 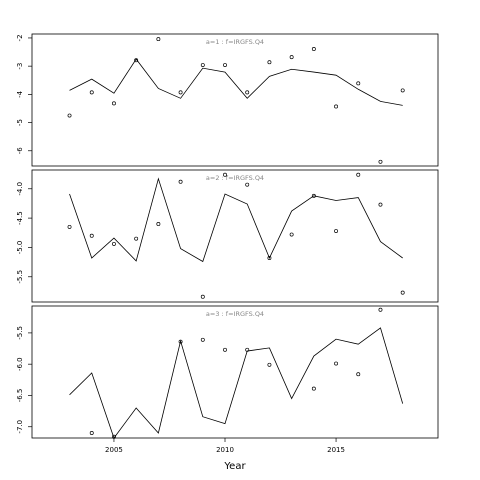 I want to click on y-tick-label: -6.5, so click(x=20, y=396).